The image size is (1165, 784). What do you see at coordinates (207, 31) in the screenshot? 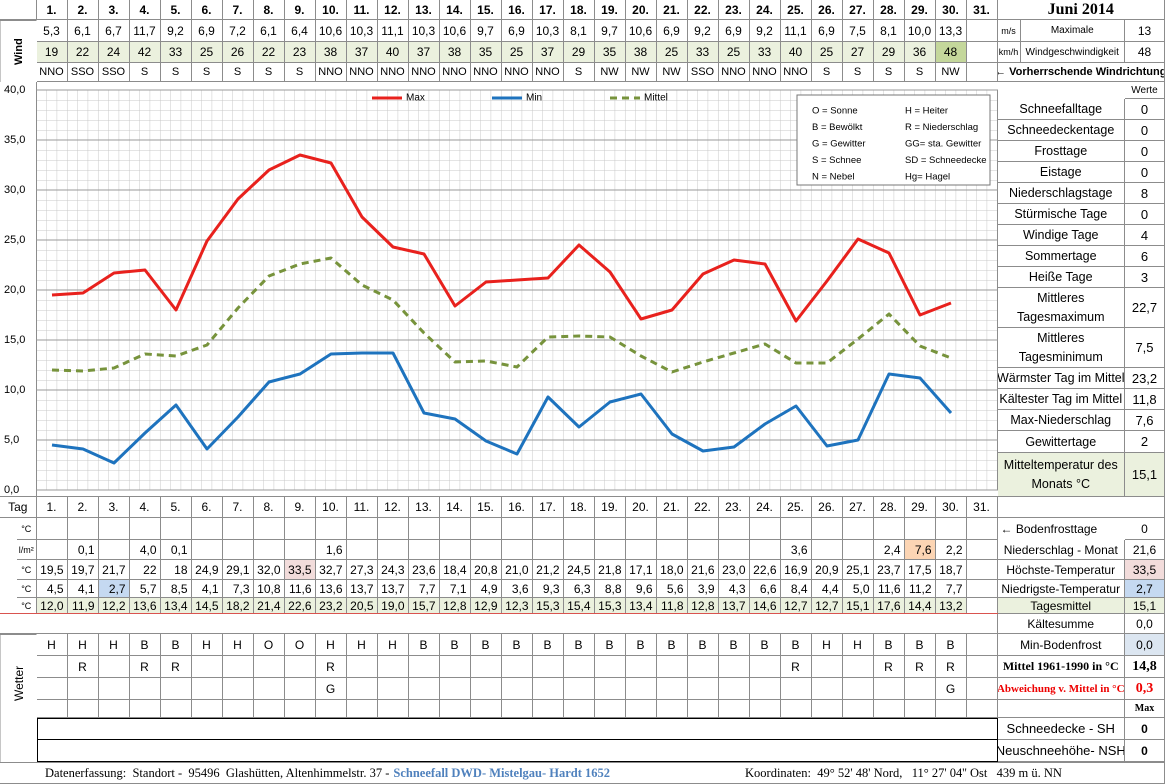
I see `wind-ms: 6,9` at bounding box center [207, 31].